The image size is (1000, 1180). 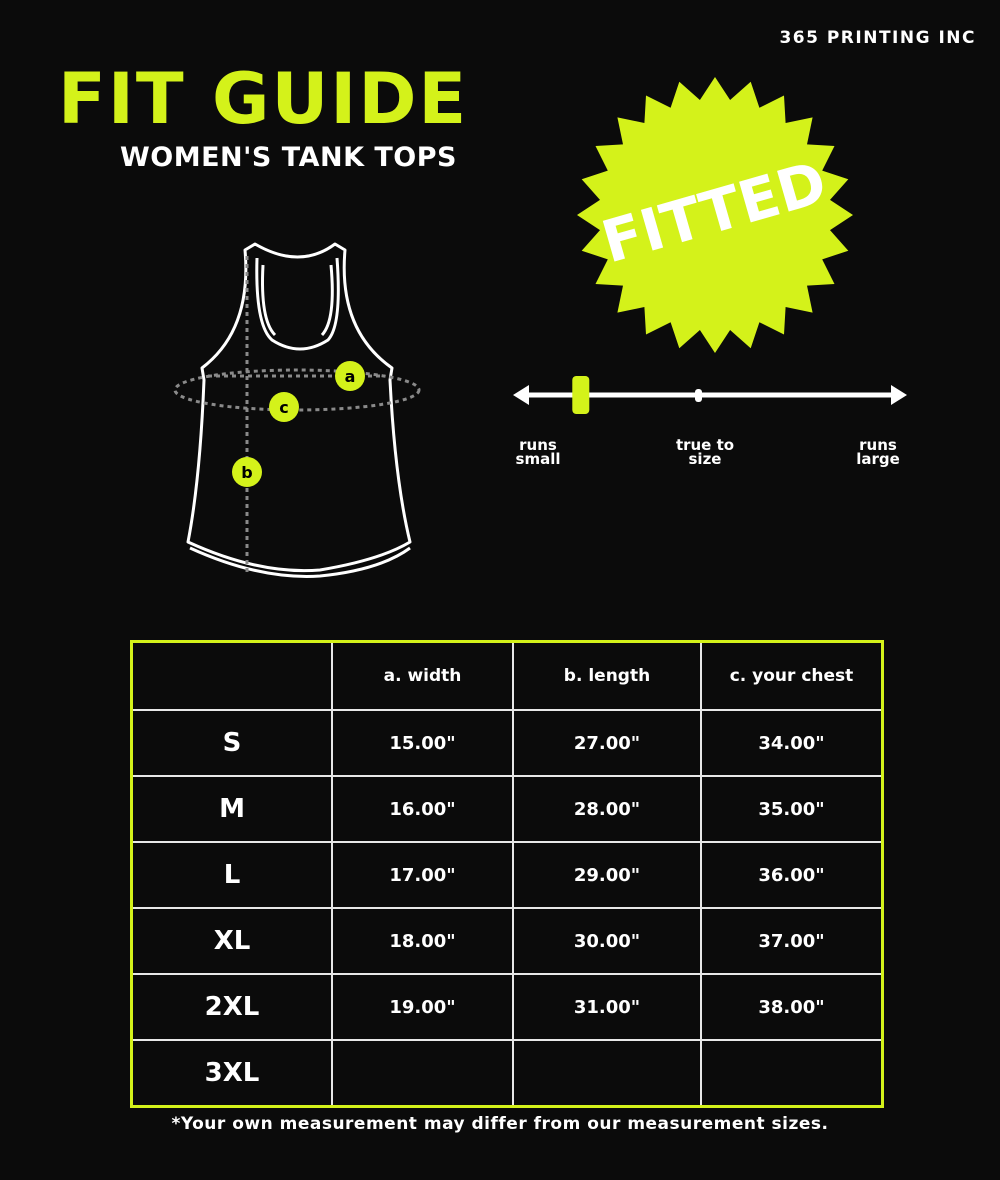 What do you see at coordinates (422, 875) in the screenshot?
I see `measurement-cell: 17.00"` at bounding box center [422, 875].